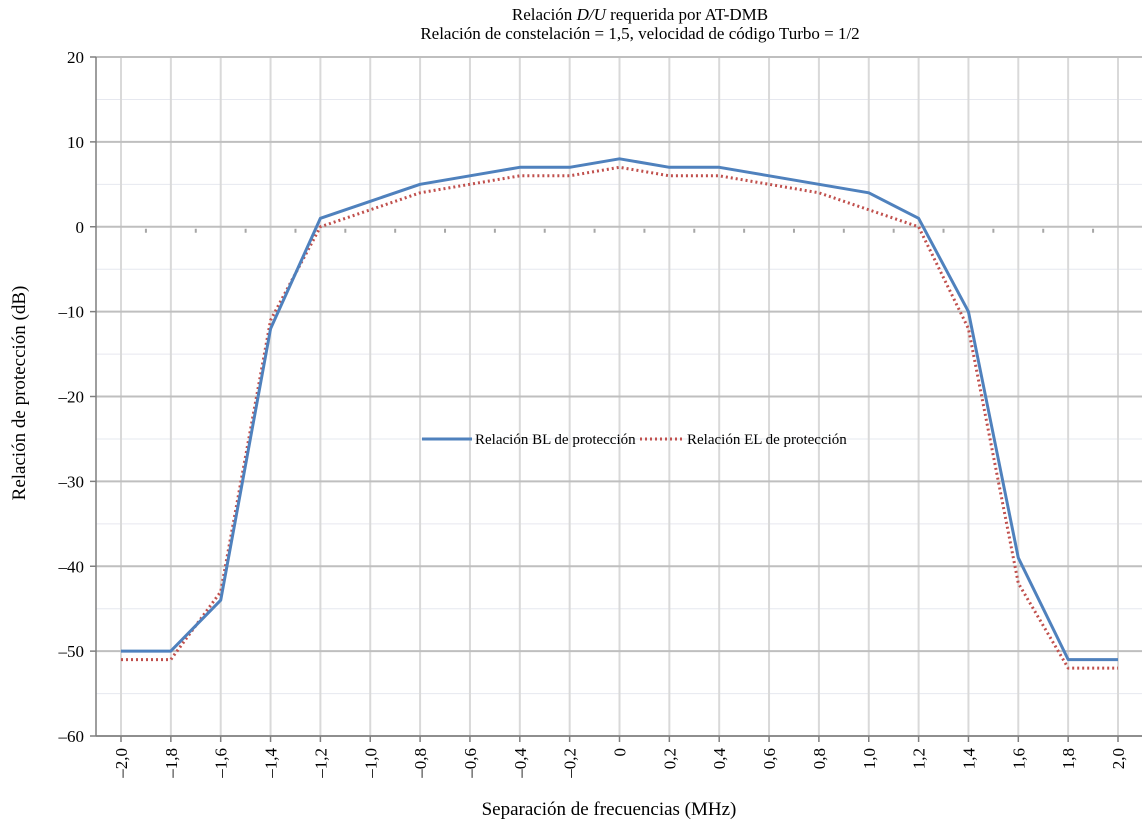  What do you see at coordinates (592, 14) in the screenshot?
I see `chart-title-part-2: D/U` at bounding box center [592, 14].